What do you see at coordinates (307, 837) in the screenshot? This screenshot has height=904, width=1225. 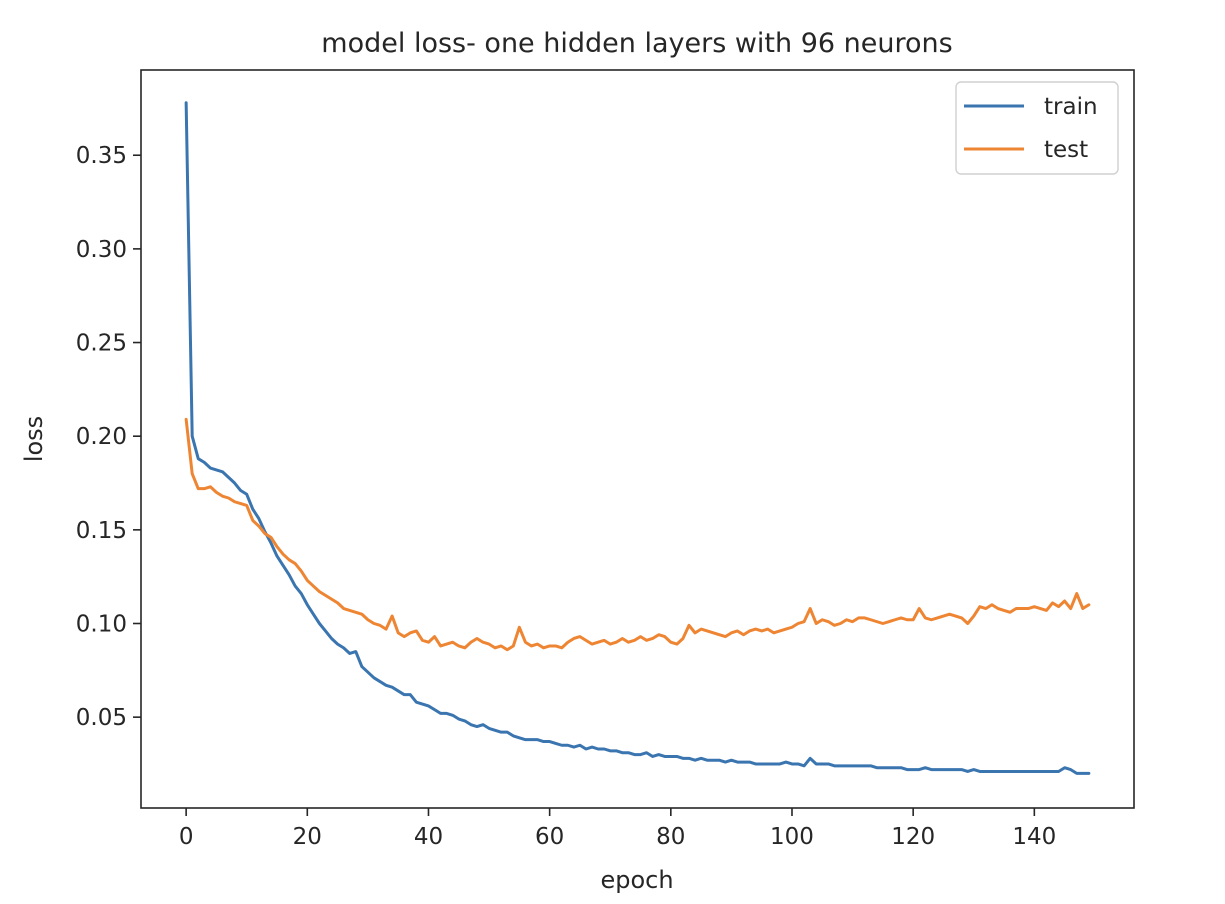 I see `x-tick-label: 20` at bounding box center [307, 837].